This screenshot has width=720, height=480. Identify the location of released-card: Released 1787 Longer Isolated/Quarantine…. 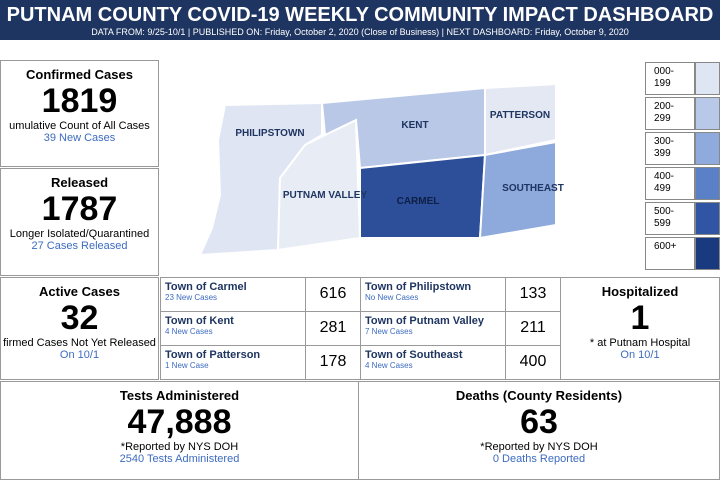
(79, 222).